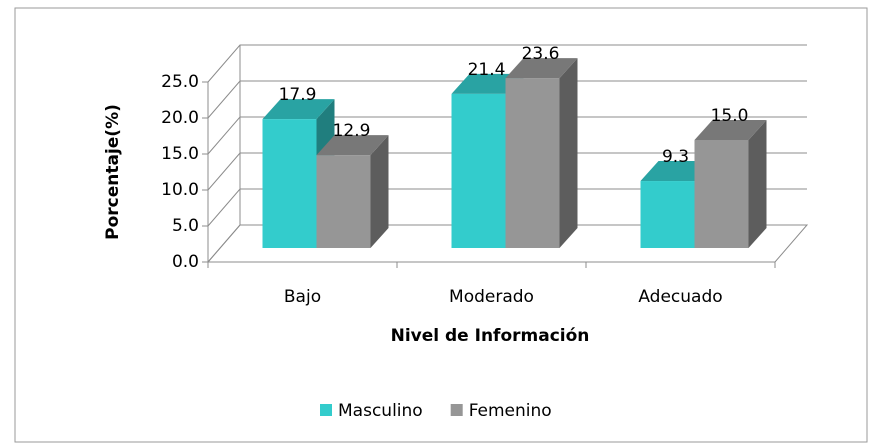 The width and height of the screenshot is (883, 445). Describe the element at coordinates (180, 190) in the screenshot. I see `y-tick-label: 10.0` at that location.